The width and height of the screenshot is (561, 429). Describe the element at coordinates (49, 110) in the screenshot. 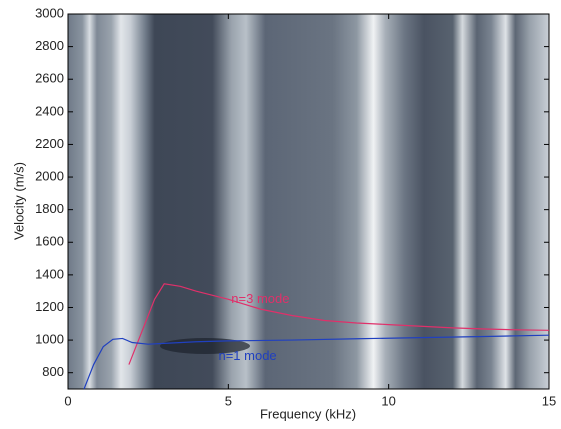

I see `y-tick-label: 2400` at that location.